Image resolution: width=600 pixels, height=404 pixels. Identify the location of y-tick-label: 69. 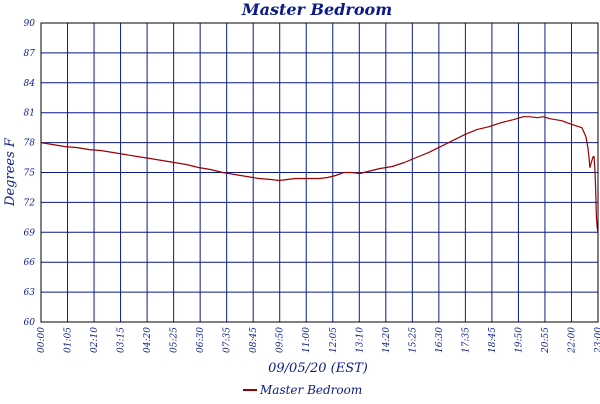
(30, 233).